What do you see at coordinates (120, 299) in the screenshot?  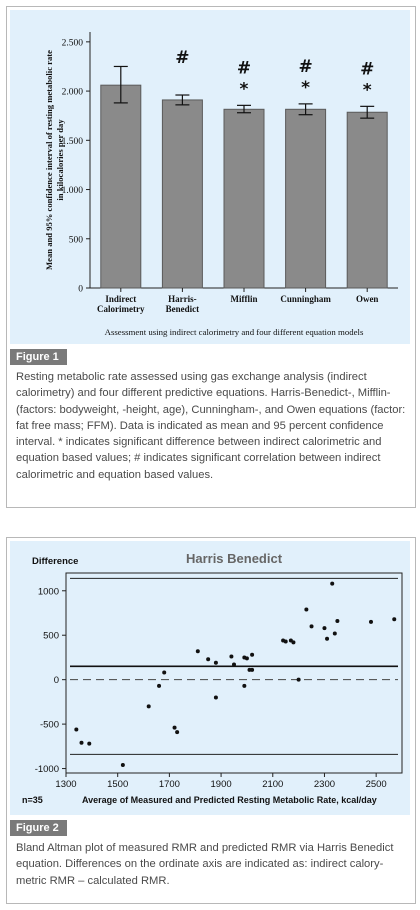 I see `x-tick-label: Indirect` at bounding box center [120, 299].